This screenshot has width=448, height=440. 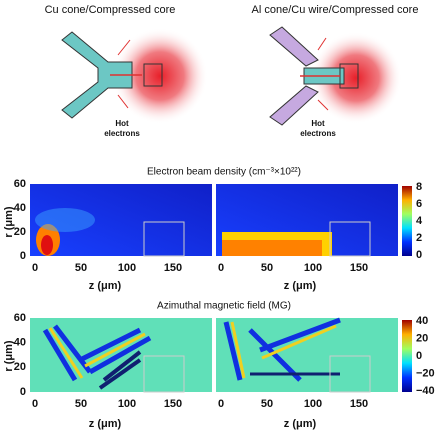 I want to click on title: Al cone/Cu wire/Compressed core, so click(x=335, y=10).